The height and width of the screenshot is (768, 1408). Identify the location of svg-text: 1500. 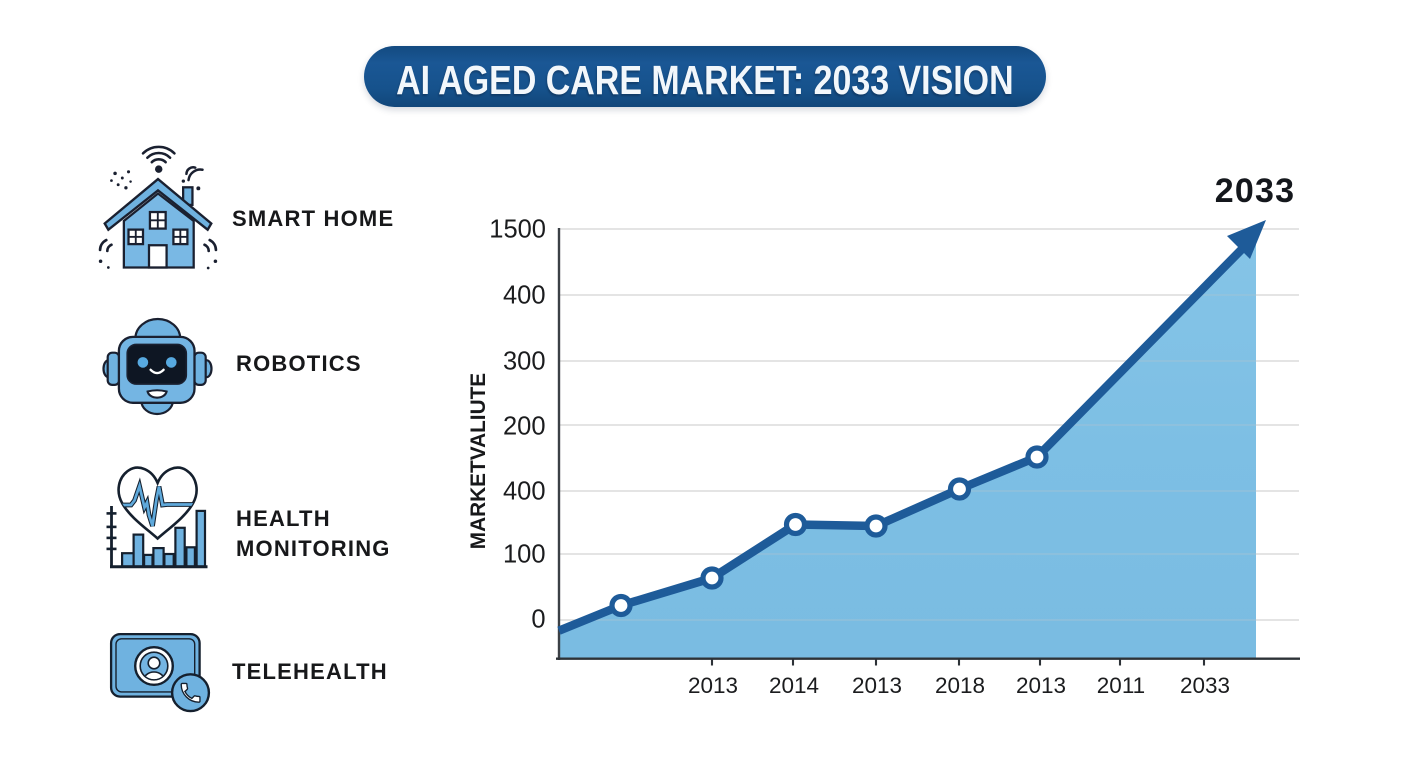
(517, 230).